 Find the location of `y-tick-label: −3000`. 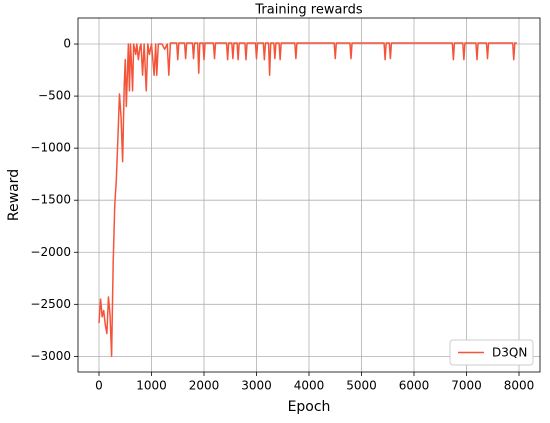

y-tick-label: −3000 is located at coordinates (50, 356).